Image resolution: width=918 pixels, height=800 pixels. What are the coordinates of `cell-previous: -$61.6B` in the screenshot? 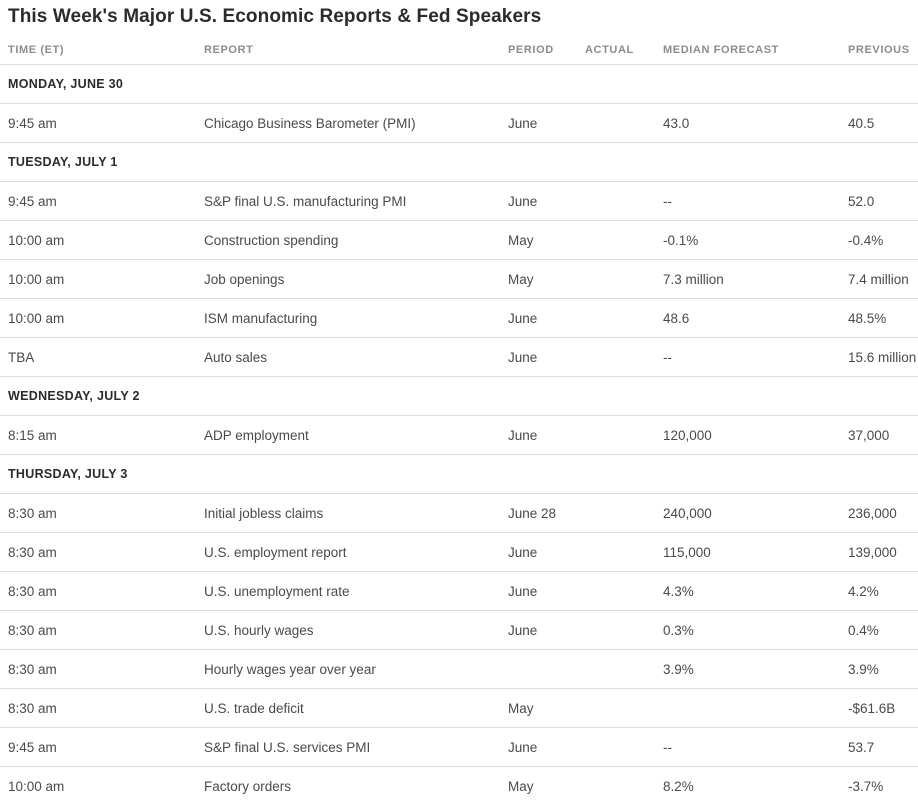 It's located at (872, 708).